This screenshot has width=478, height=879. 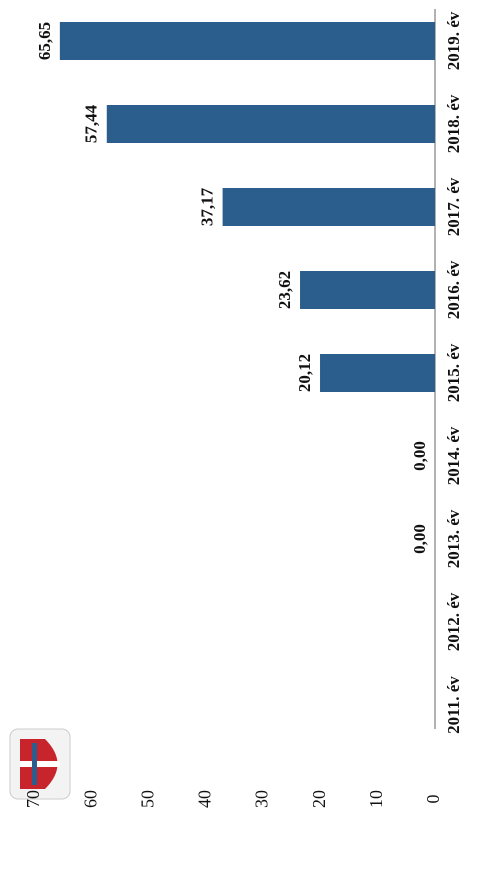 What do you see at coordinates (453, 538) in the screenshot?
I see `x-tick-label: 2013. év` at bounding box center [453, 538].